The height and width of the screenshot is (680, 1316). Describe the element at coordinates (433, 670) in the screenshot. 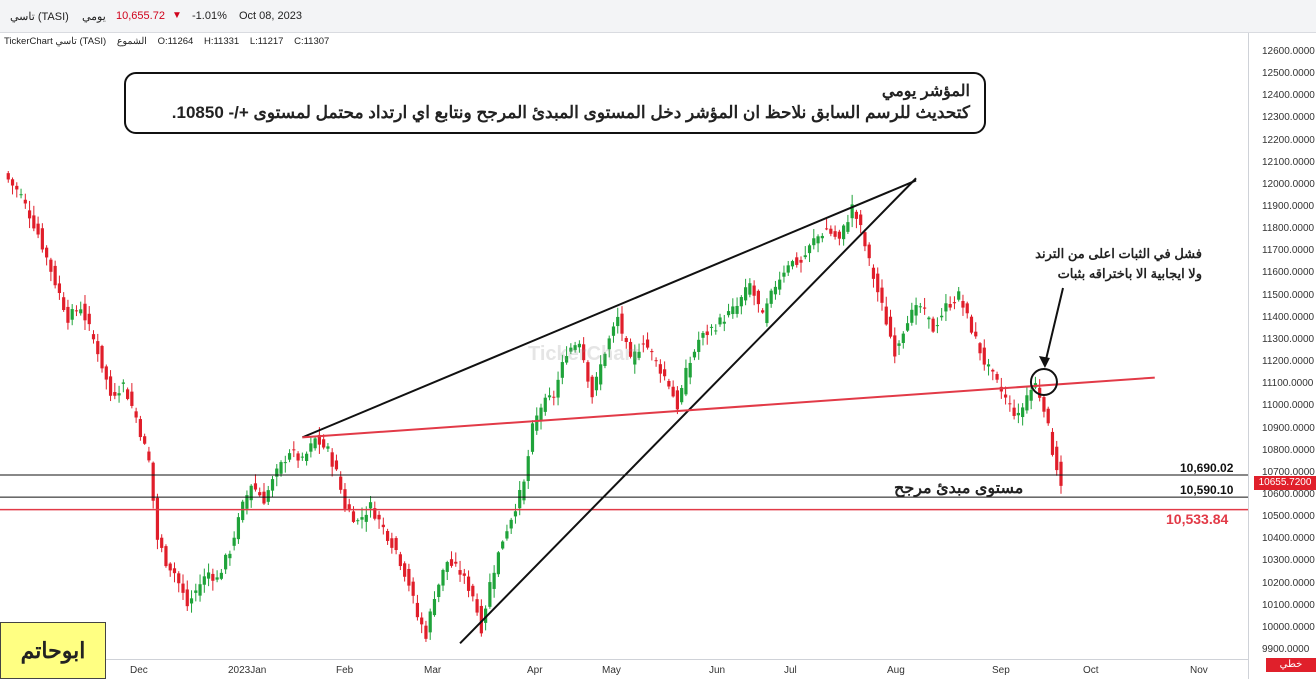

I see `time-tick-label: Mar` at that location.